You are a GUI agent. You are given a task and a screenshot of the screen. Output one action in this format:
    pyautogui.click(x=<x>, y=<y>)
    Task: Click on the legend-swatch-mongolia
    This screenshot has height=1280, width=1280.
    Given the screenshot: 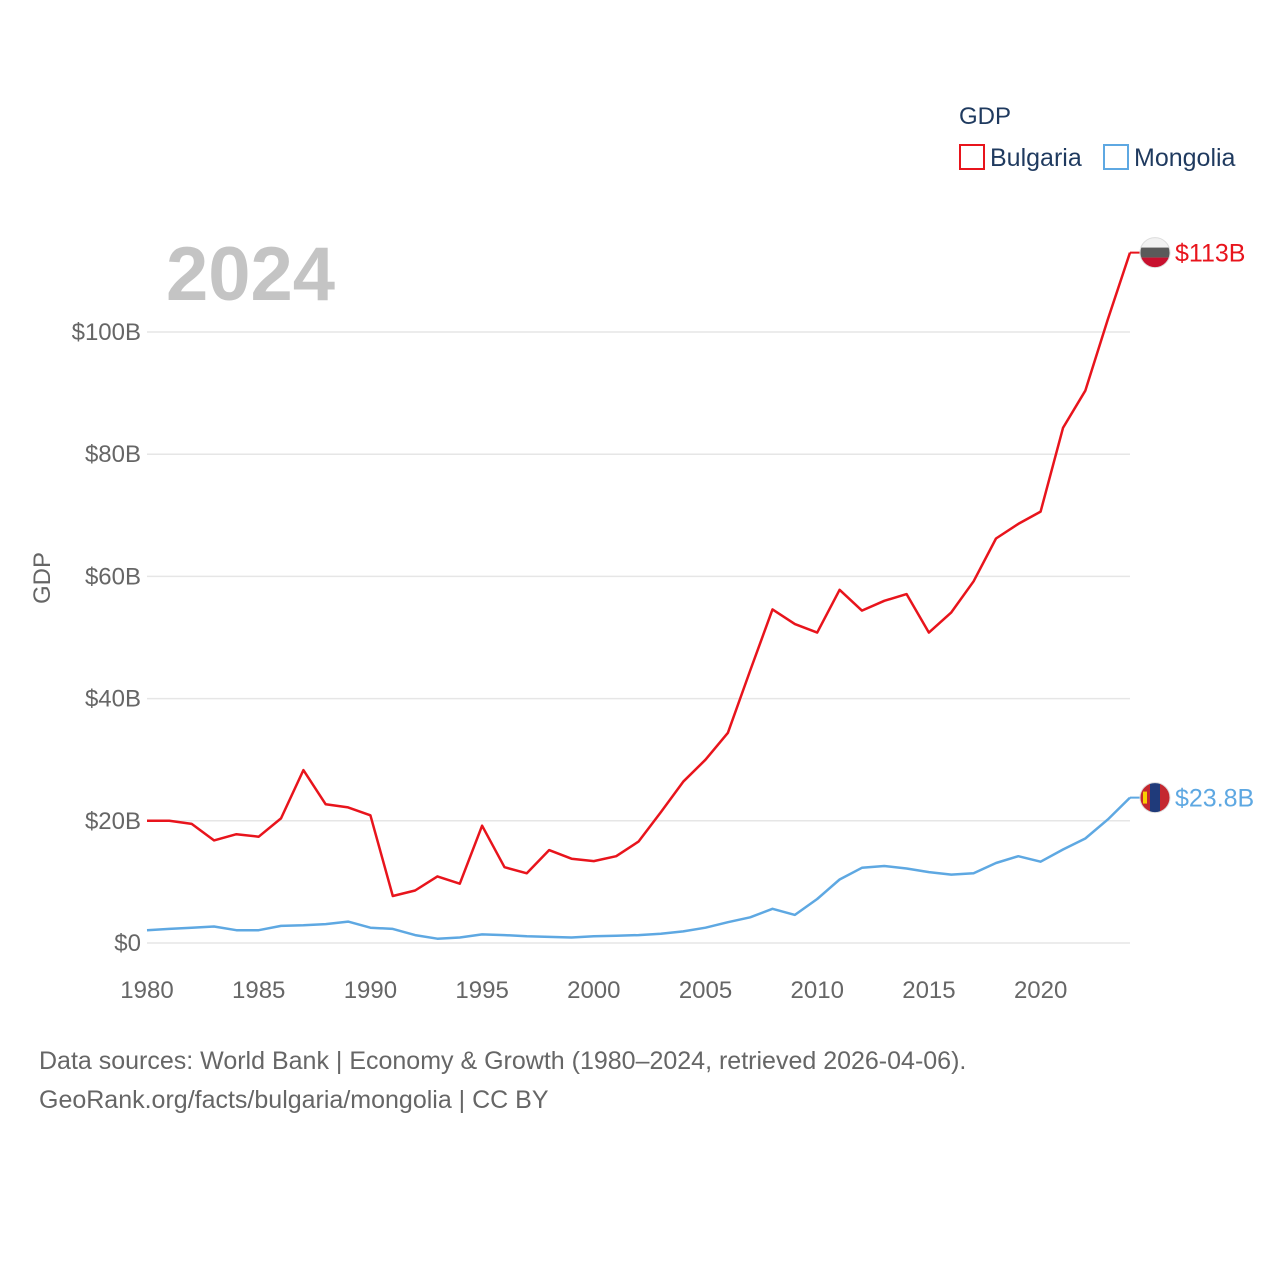 What is the action you would take?
    pyautogui.click(x=1116, y=157)
    